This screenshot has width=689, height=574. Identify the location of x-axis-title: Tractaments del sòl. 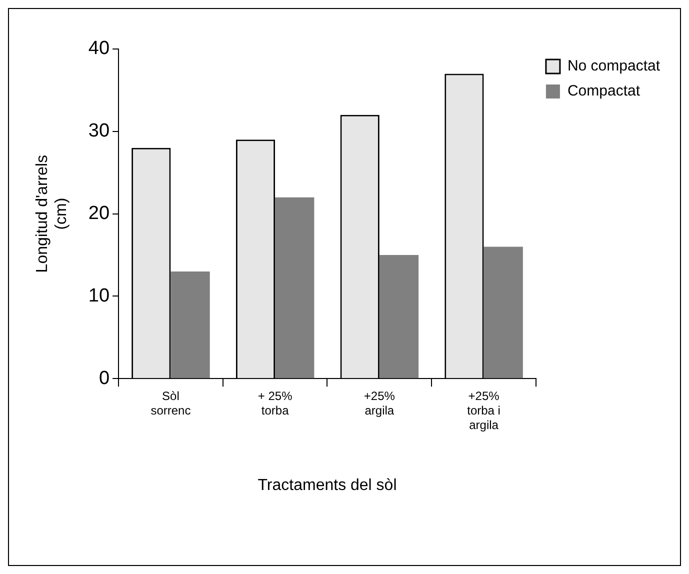
(327, 485).